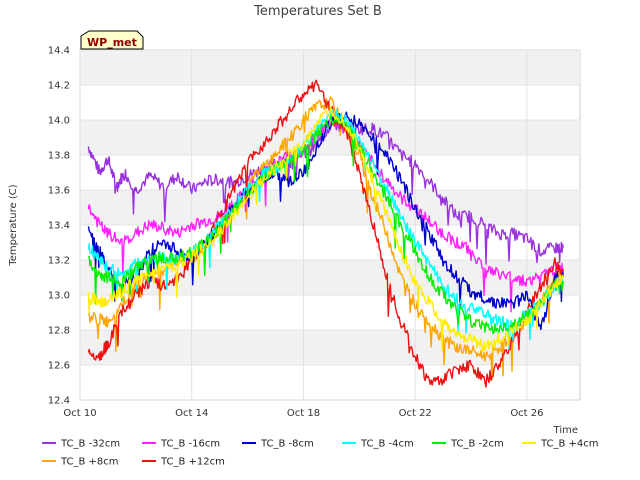 The image size is (640, 480). I want to click on legend-label: TC_B +12cm, so click(192, 462).